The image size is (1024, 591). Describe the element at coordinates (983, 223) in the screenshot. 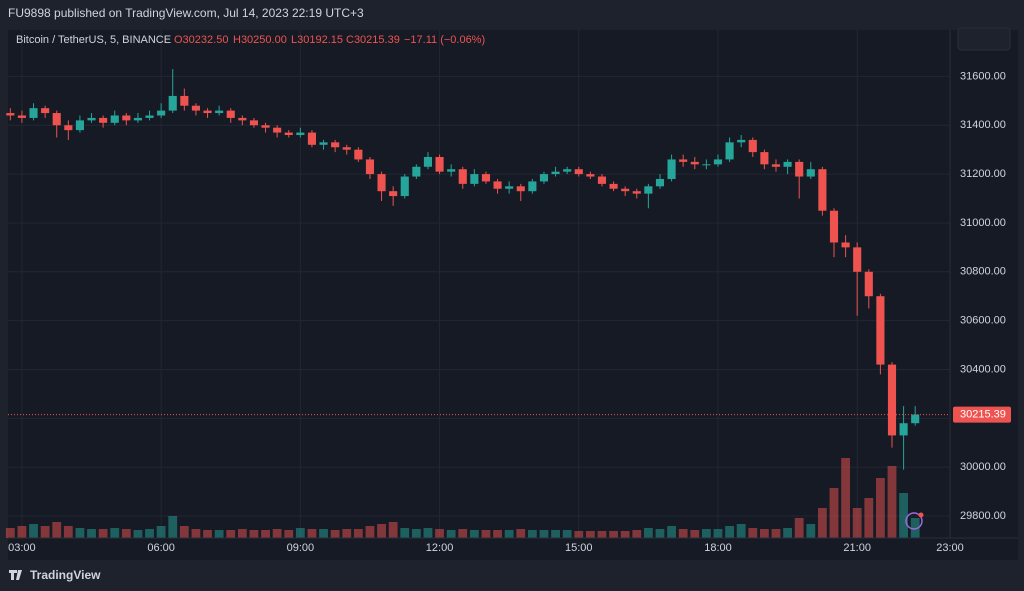

I see `y-tick-label: 31000.00` at that location.